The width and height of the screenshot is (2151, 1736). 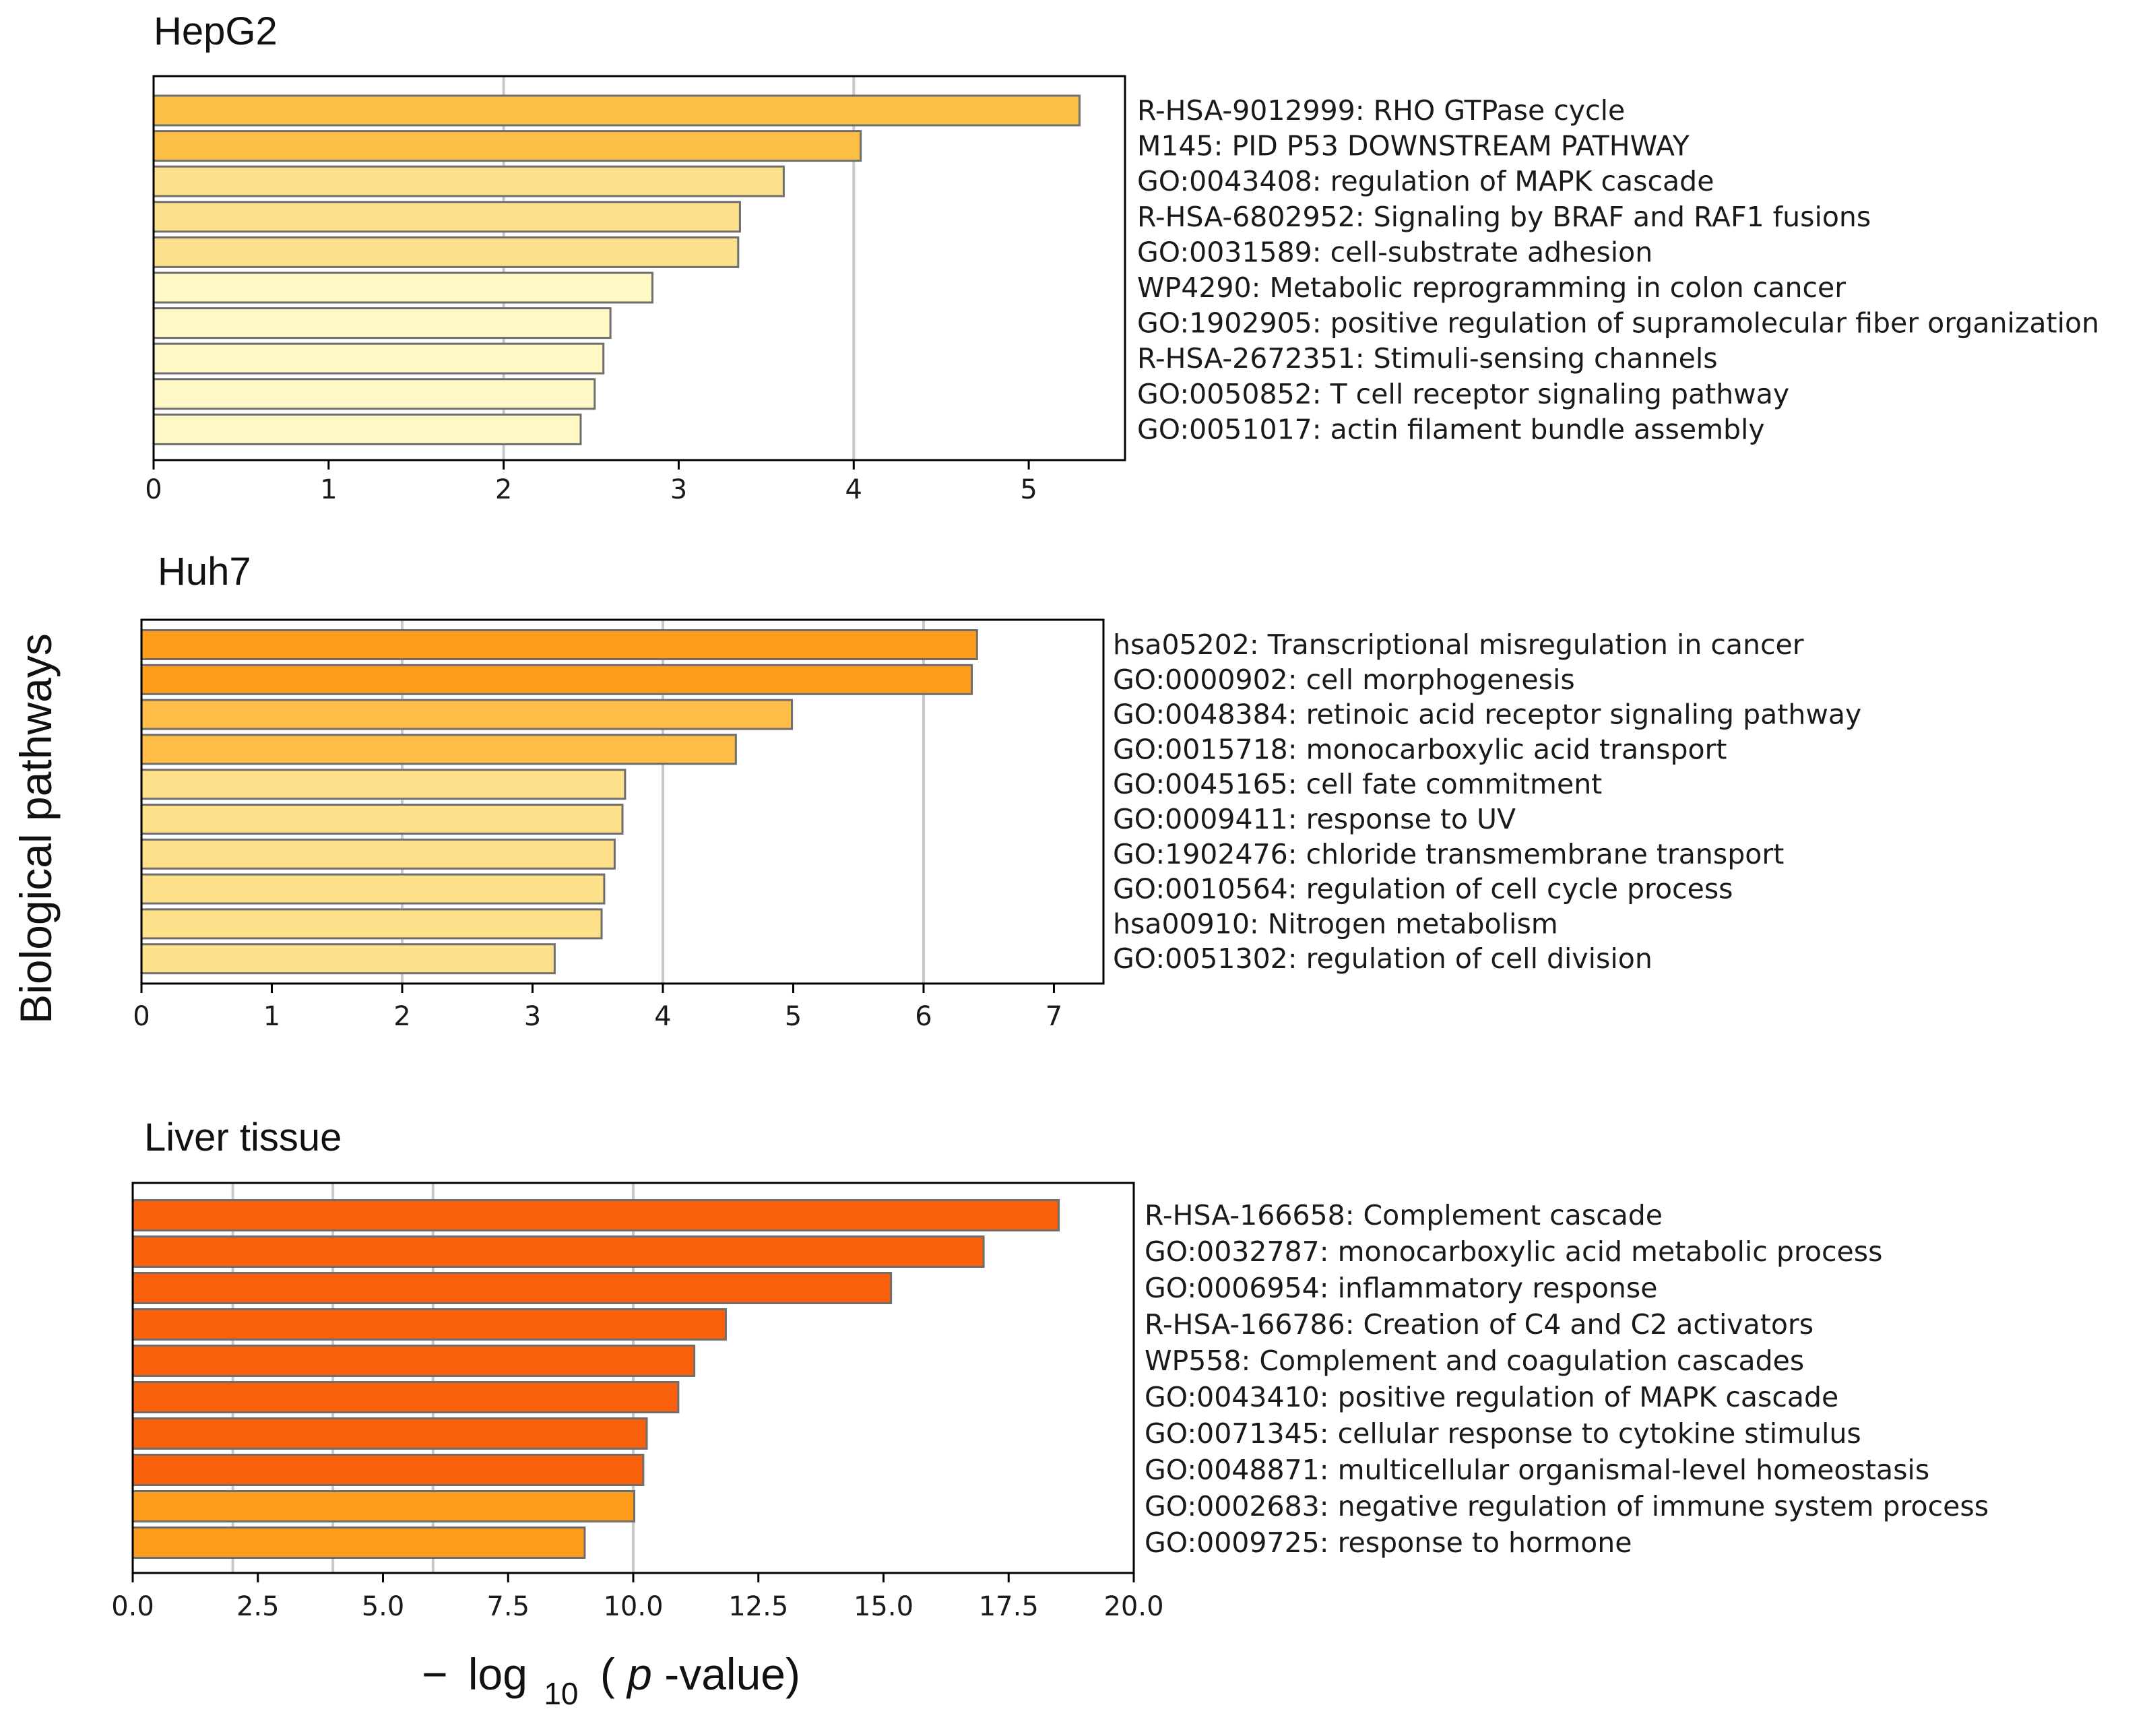 I want to click on x-axis-label-minus: −, so click(x=435, y=1674).